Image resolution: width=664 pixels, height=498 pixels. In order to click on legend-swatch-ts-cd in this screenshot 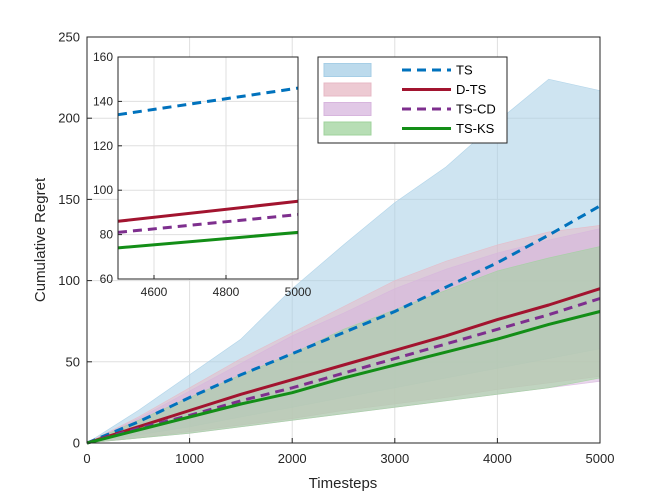, I will do `click(347, 109)`.